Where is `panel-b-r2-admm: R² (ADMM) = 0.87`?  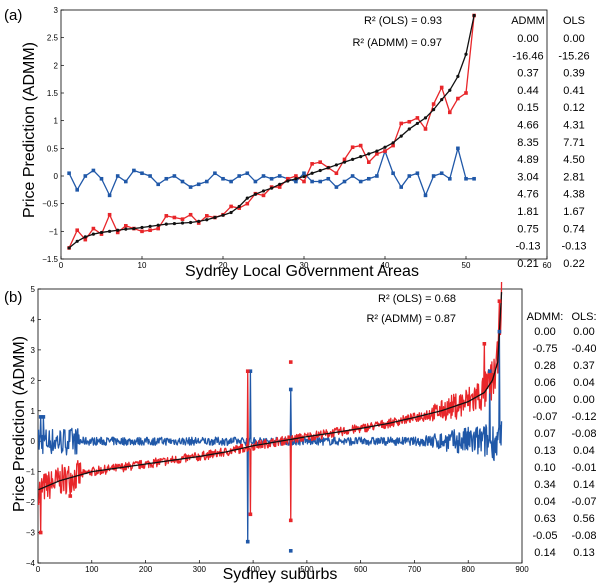 panel-b-r2-admm: R² (ADMM) = 0.87 is located at coordinates (411, 319).